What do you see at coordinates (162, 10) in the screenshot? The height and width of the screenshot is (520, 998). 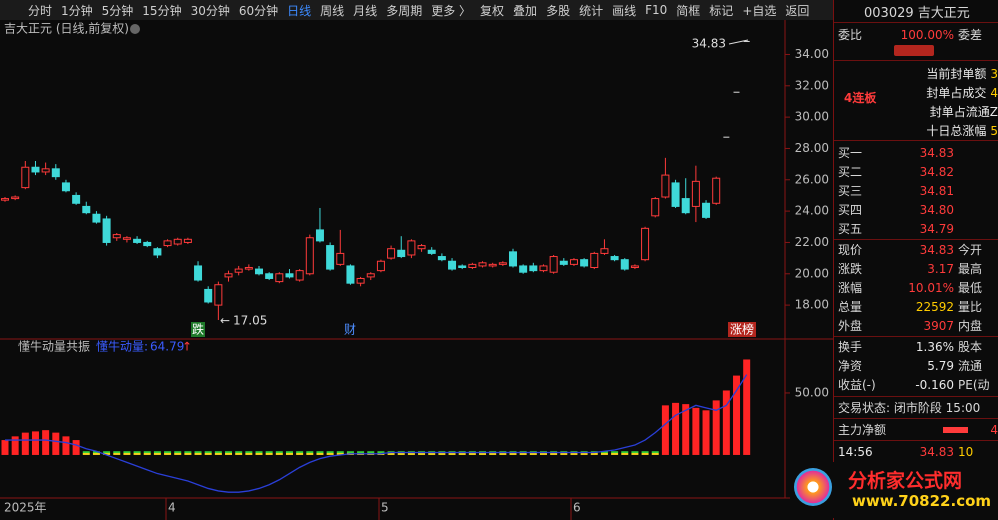 I see `toolbar-button: 15分钟` at bounding box center [162, 10].